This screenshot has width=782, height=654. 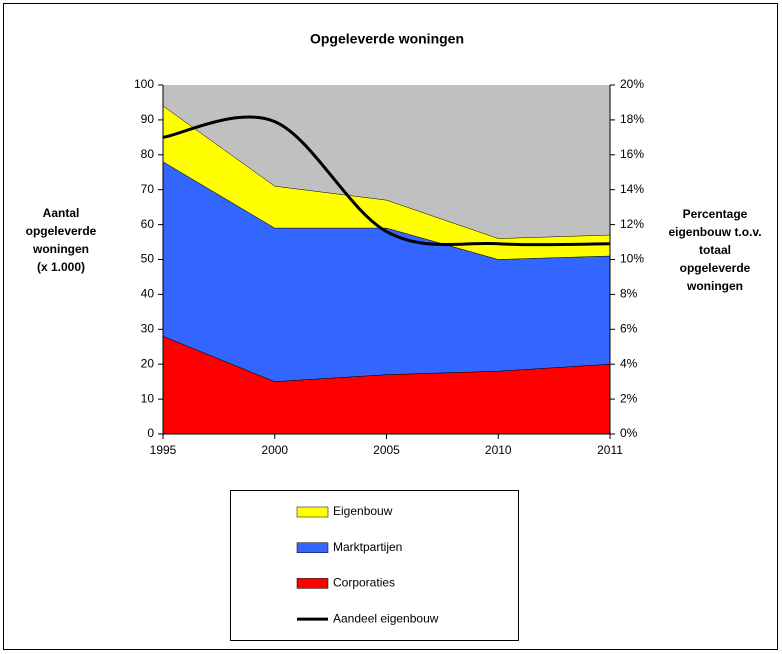 What do you see at coordinates (150, 433) in the screenshot?
I see `y-tick-label: 0` at bounding box center [150, 433].